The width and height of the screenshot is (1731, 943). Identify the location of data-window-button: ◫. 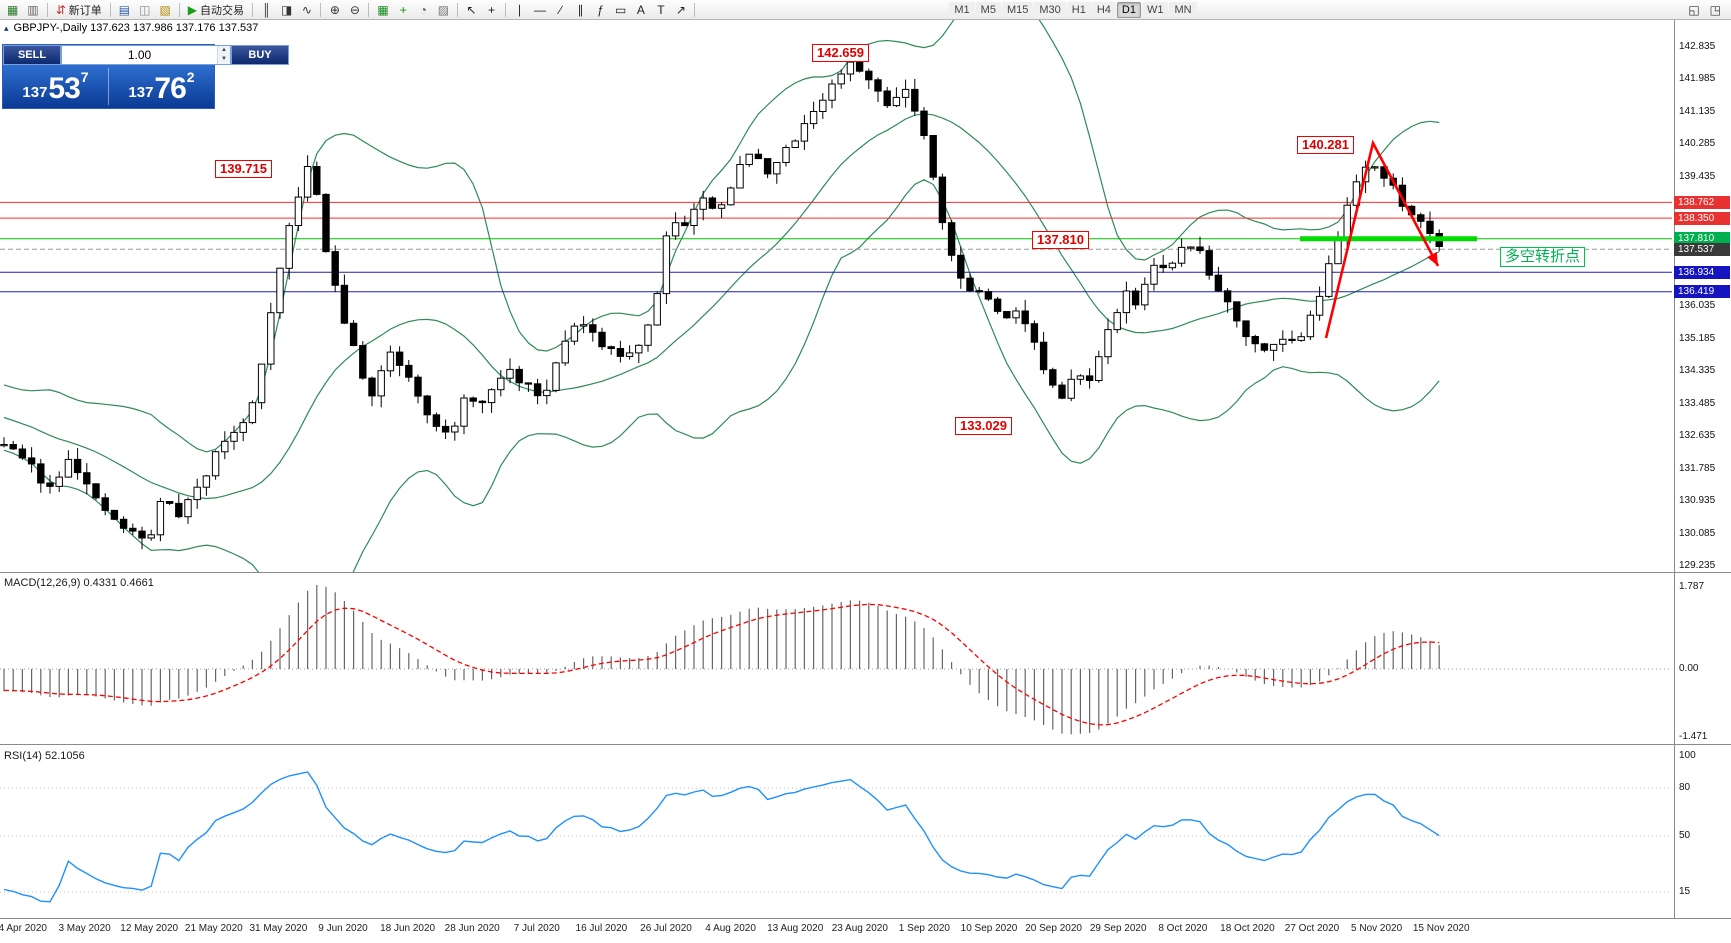
(144, 9).